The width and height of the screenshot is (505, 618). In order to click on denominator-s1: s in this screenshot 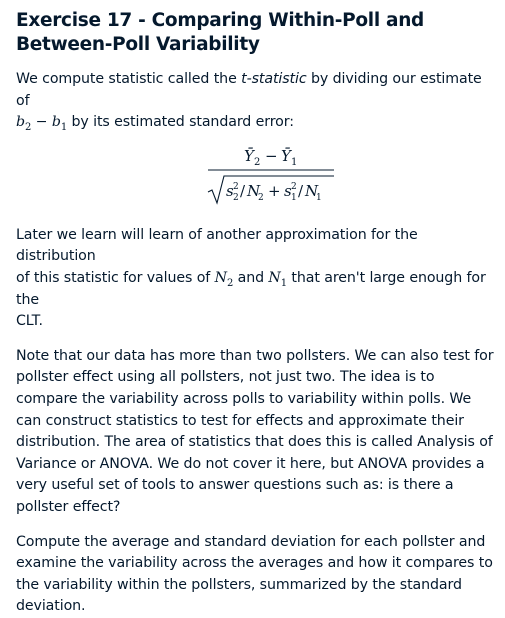, I will do `click(288, 191)`.